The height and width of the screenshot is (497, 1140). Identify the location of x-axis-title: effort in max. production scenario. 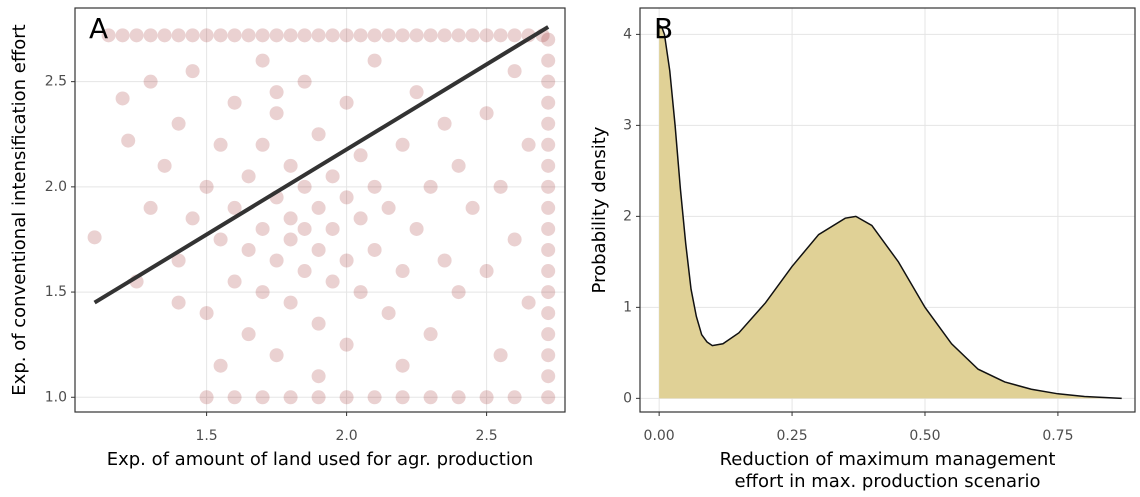
(887, 481).